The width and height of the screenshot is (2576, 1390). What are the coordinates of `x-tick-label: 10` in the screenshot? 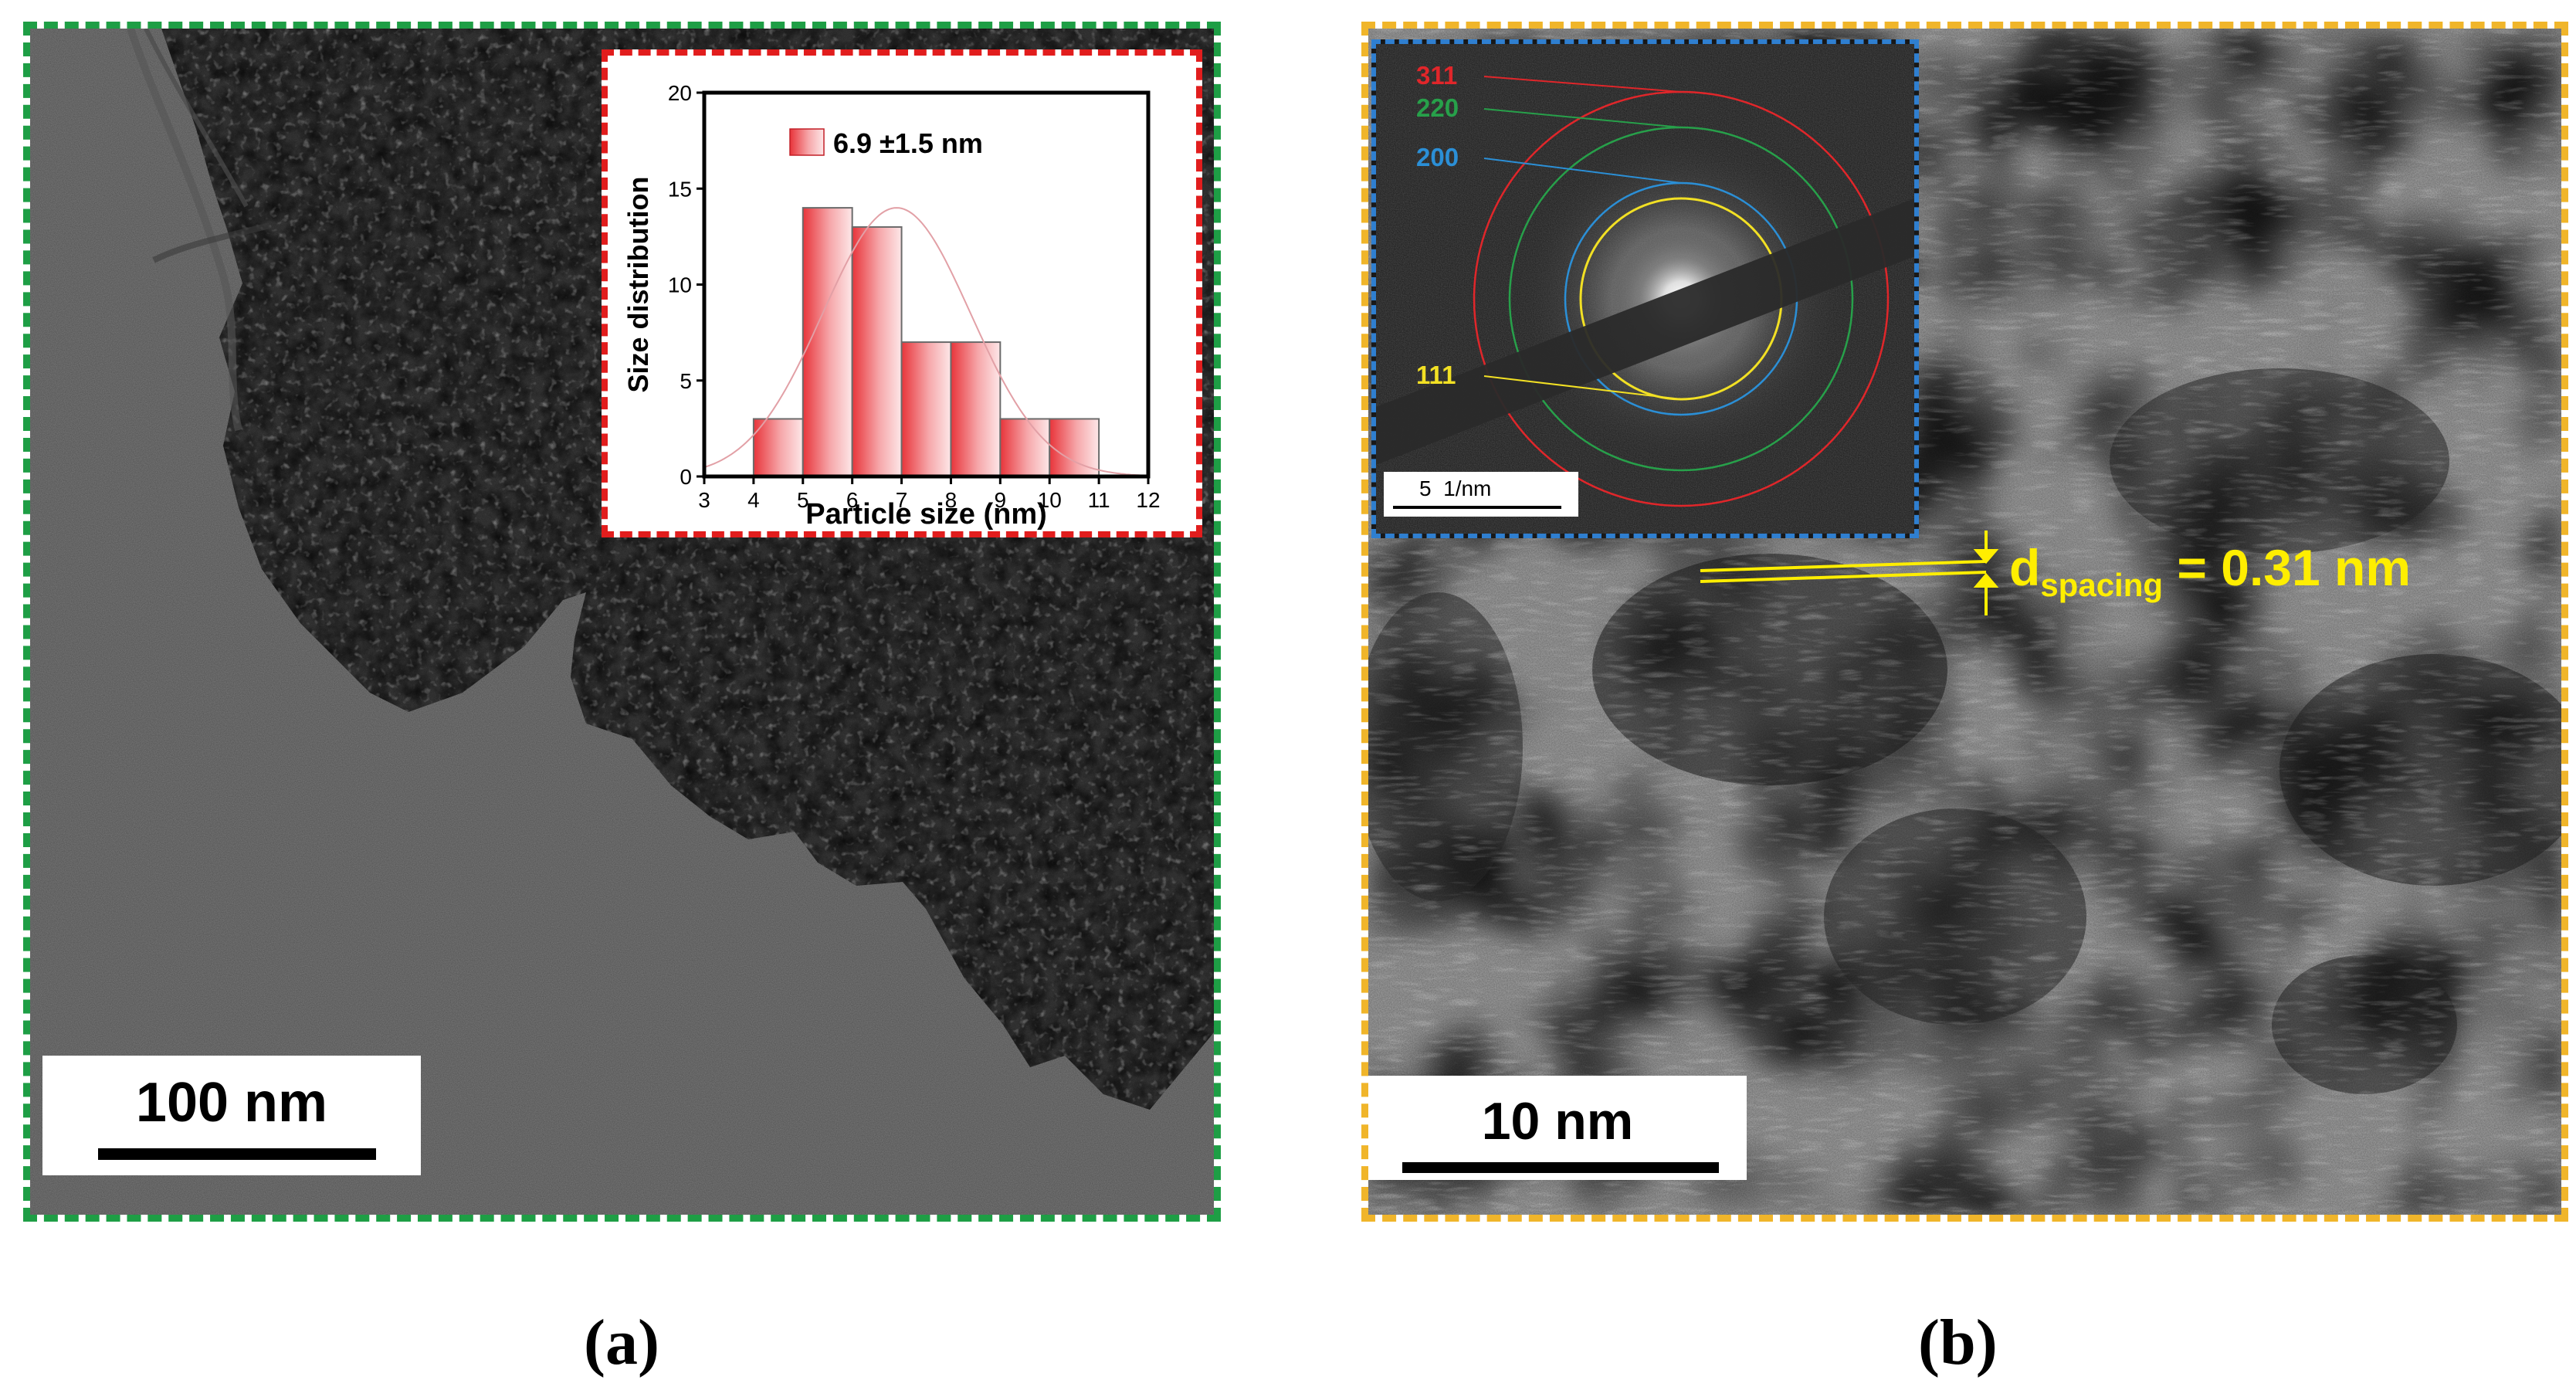 It's located at (1050, 500).